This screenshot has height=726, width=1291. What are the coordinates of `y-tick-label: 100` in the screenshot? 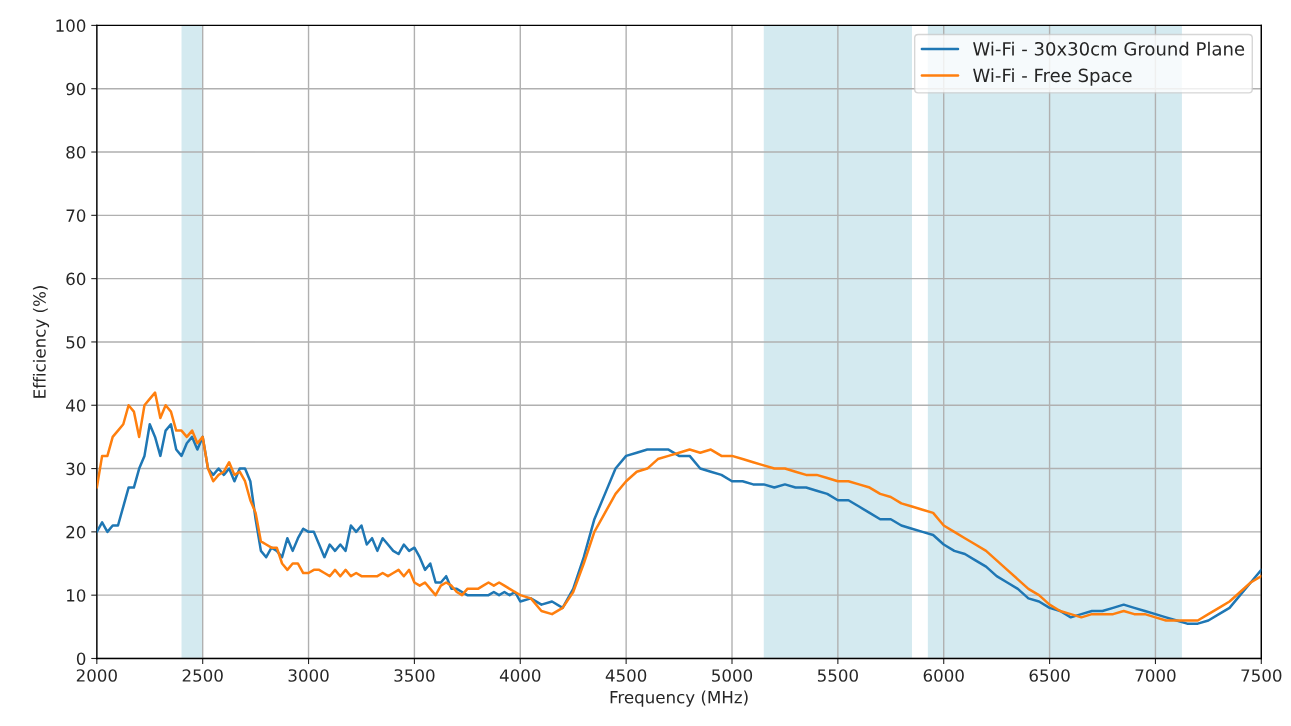 It's located at (71, 25).